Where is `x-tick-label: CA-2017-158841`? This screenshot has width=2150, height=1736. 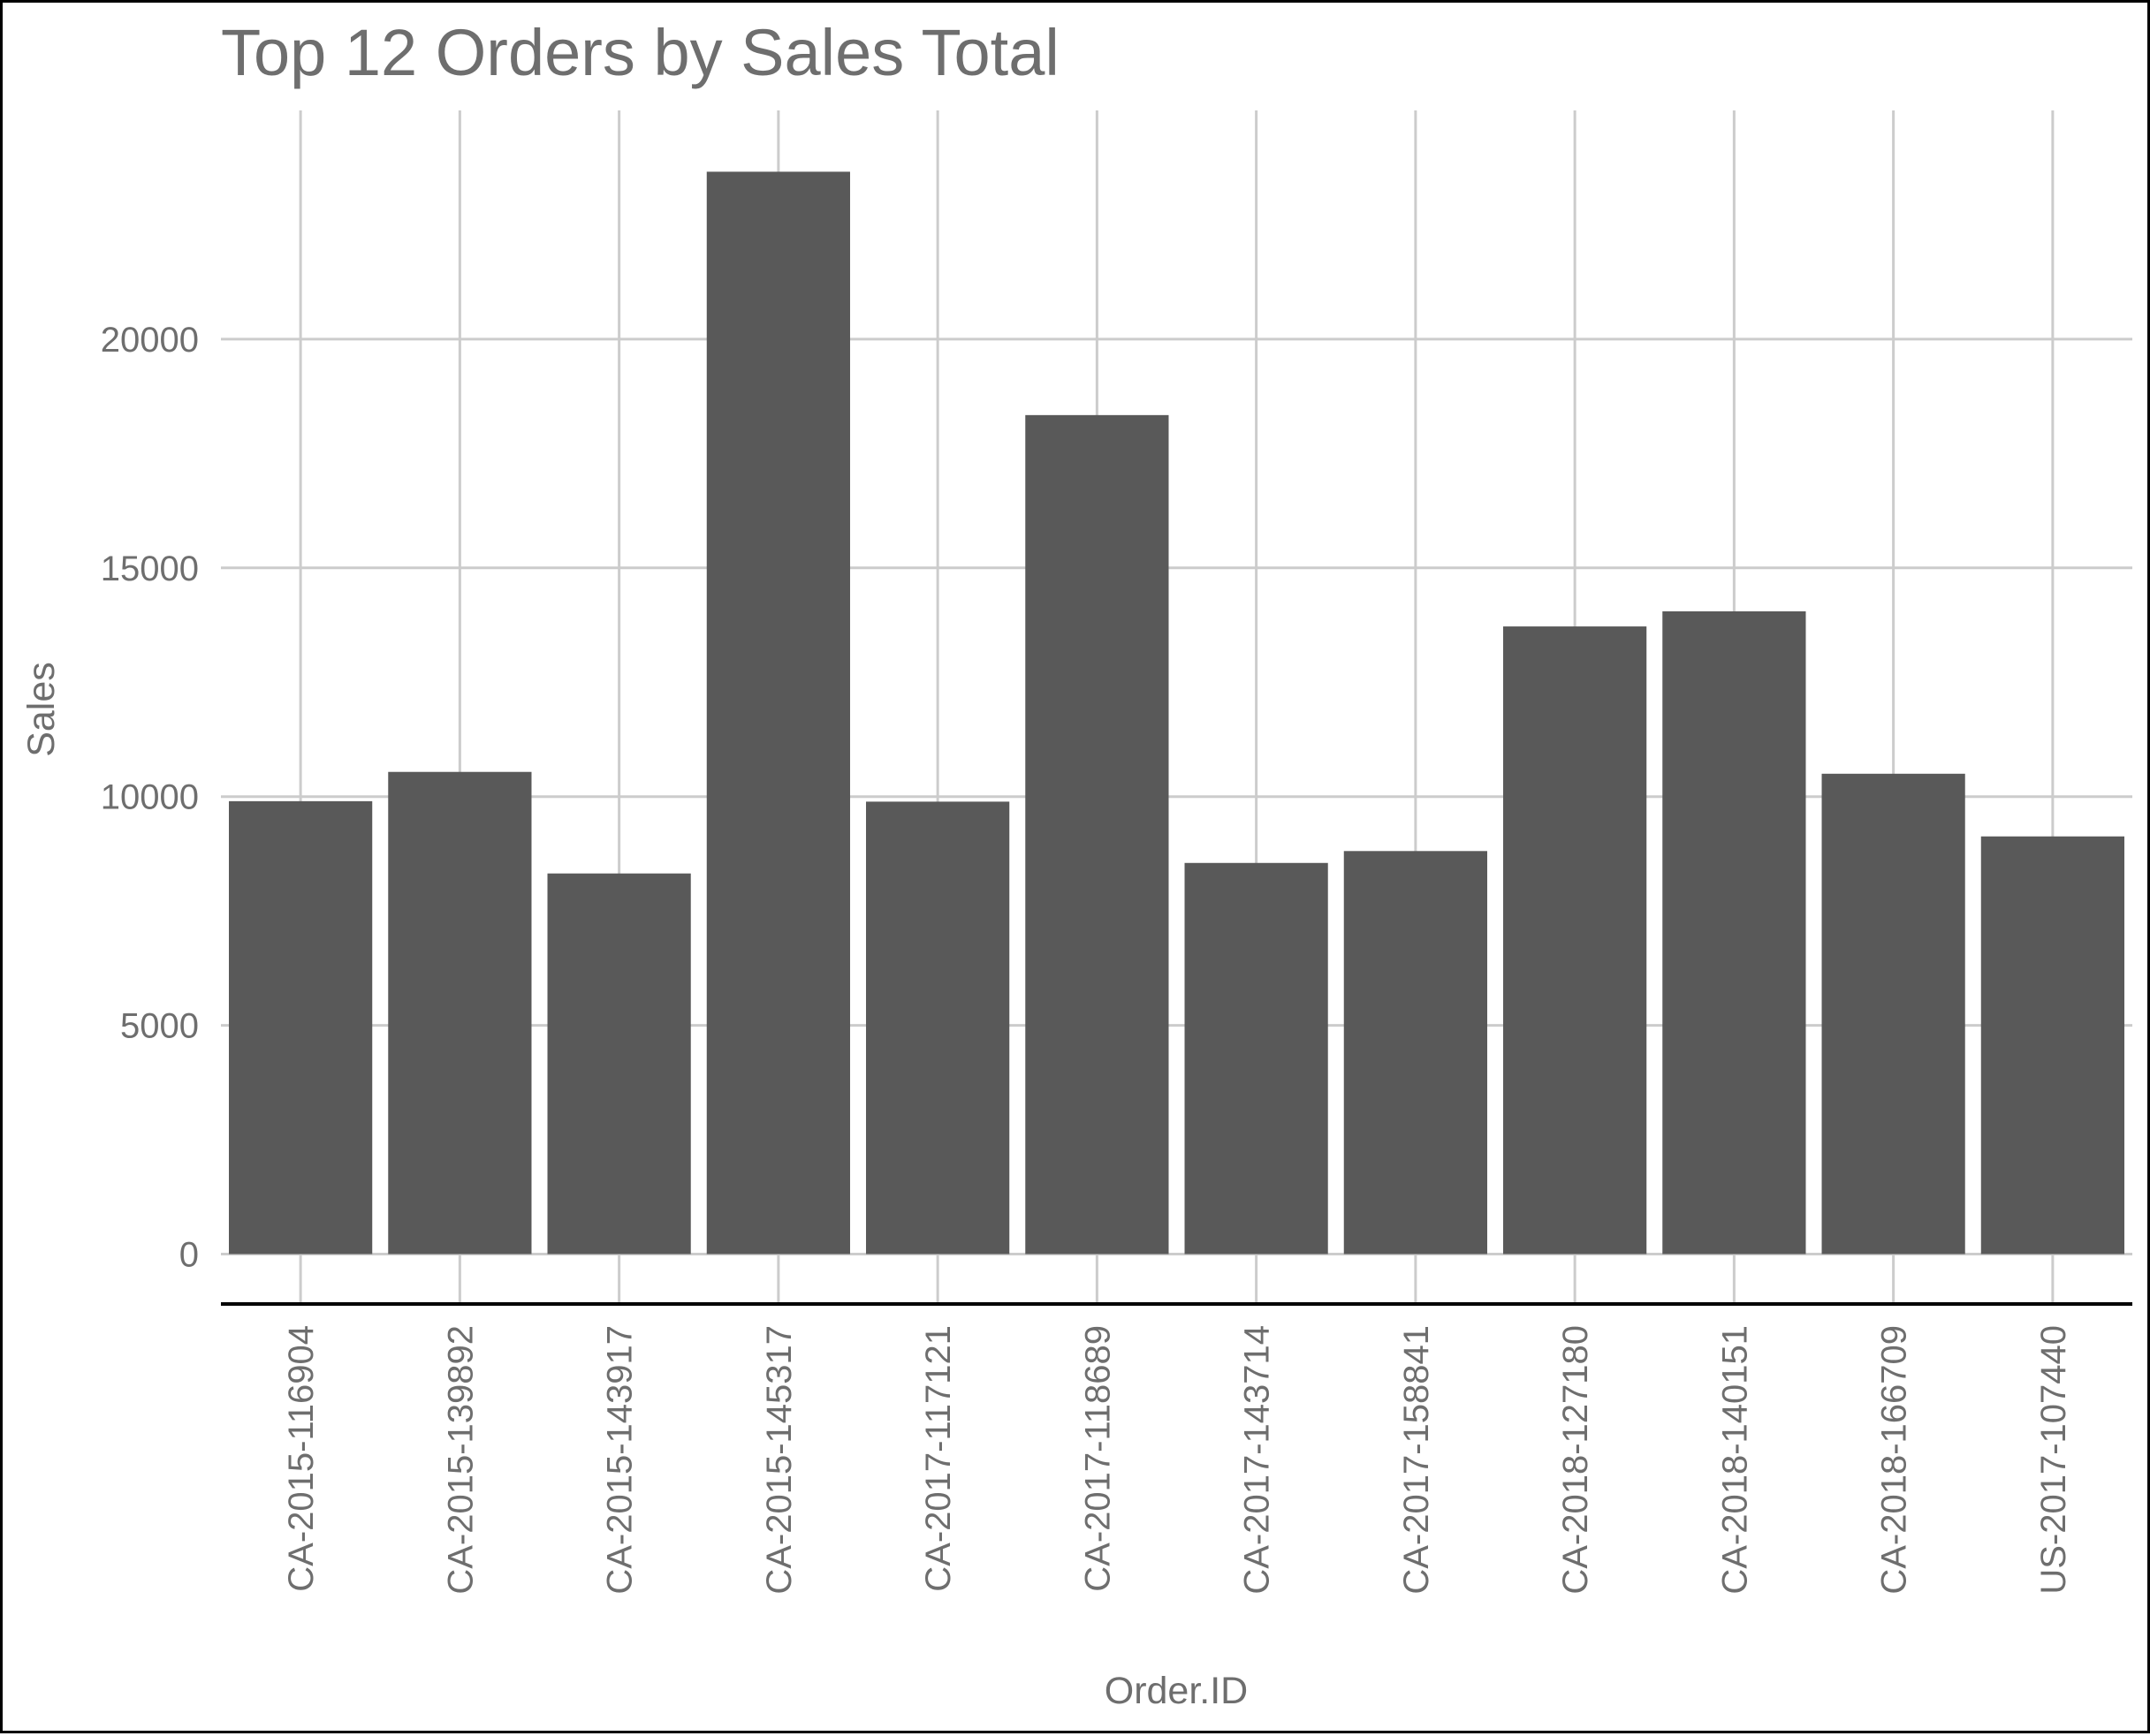
x-tick-label: CA-2017-158841 is located at coordinates (1416, 1460).